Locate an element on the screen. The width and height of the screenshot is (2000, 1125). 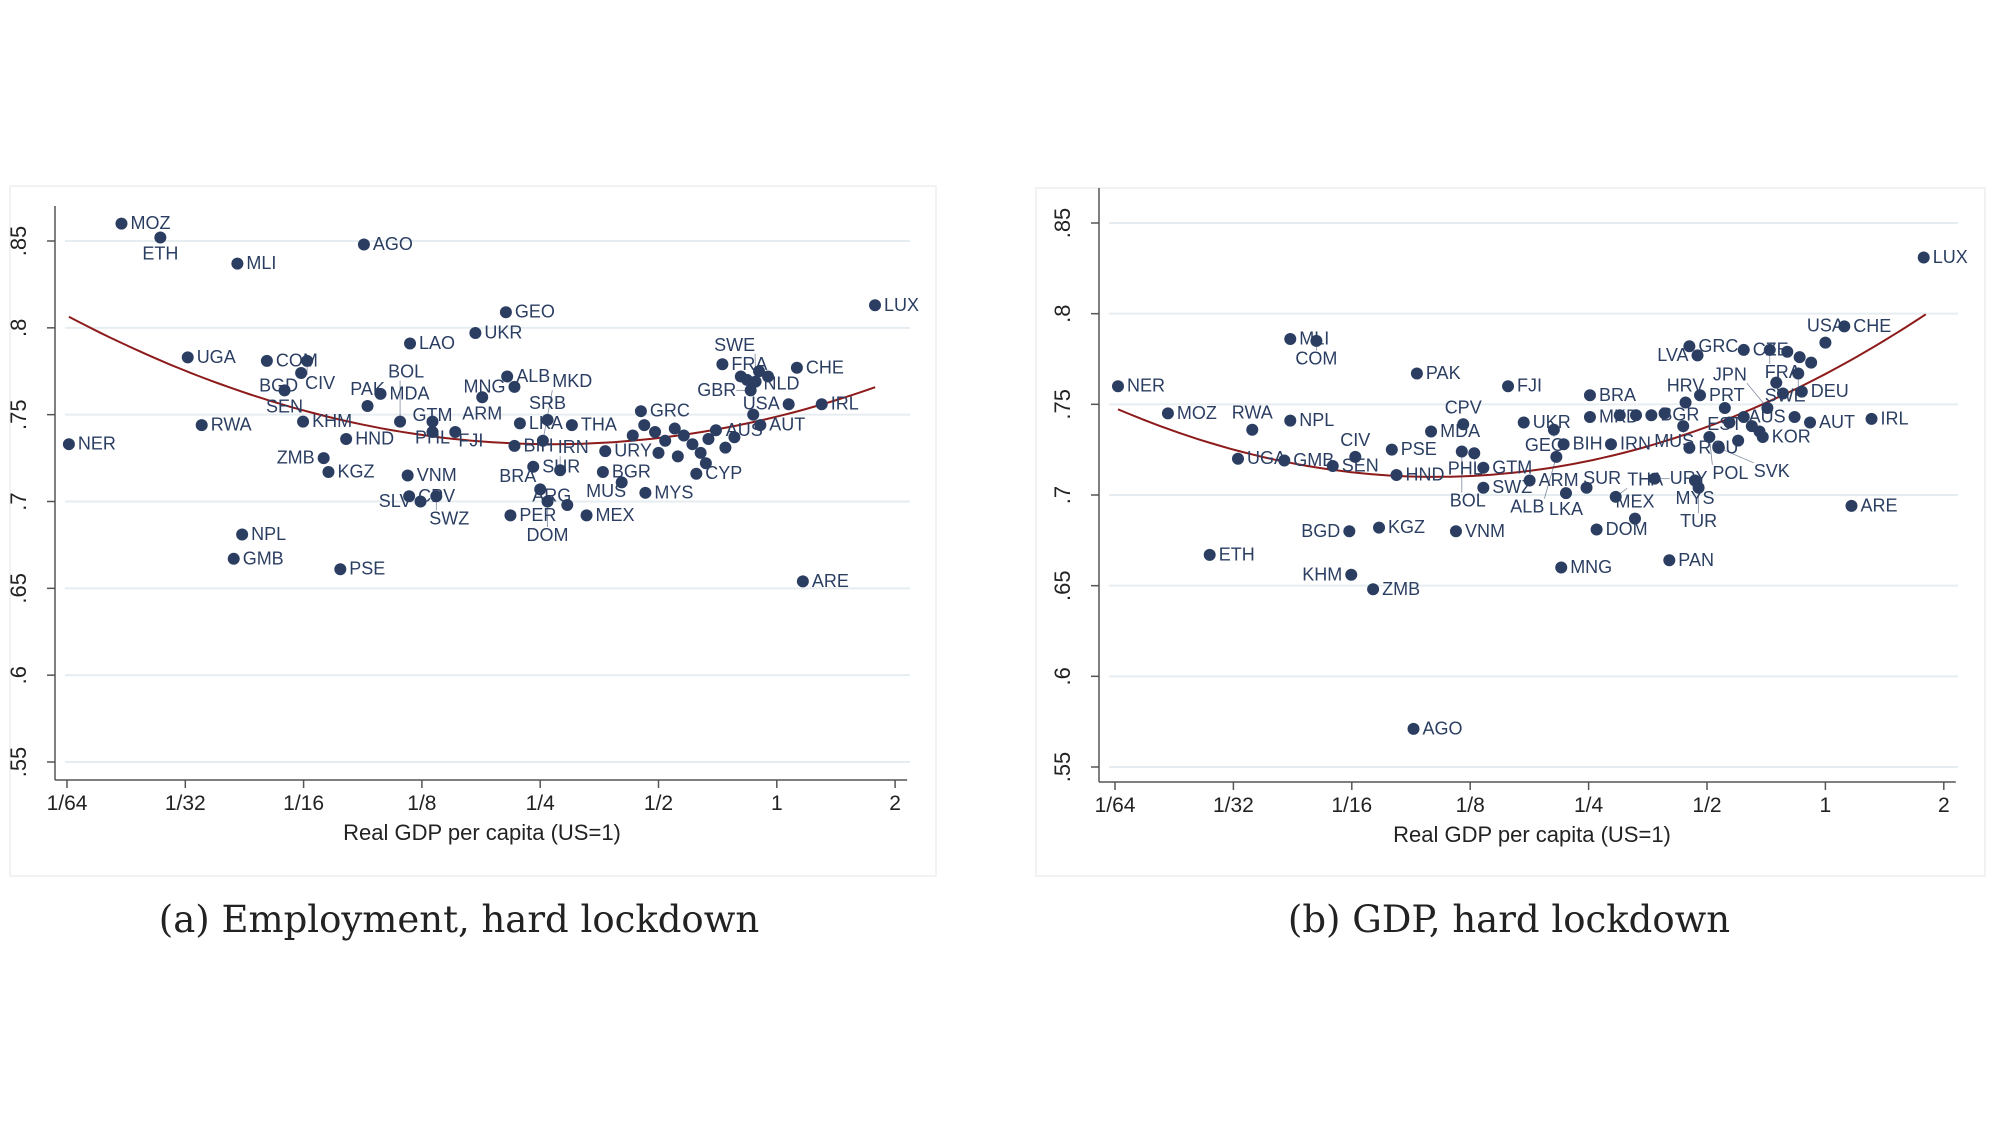
caption-a: (a) Employment, hard lockdown is located at coordinates (459, 919).